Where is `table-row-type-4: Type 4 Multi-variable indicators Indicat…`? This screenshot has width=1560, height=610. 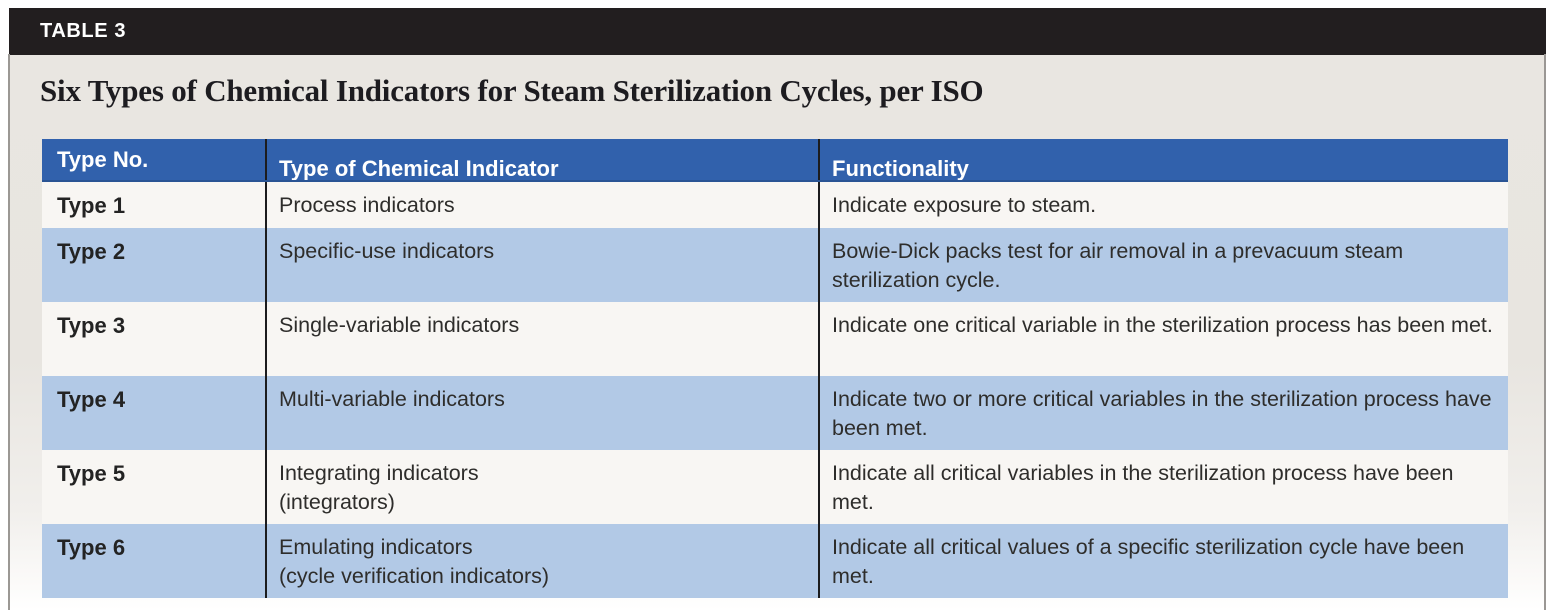 table-row-type-4: Type 4 Multi-variable indicators Indicat… is located at coordinates (775, 413).